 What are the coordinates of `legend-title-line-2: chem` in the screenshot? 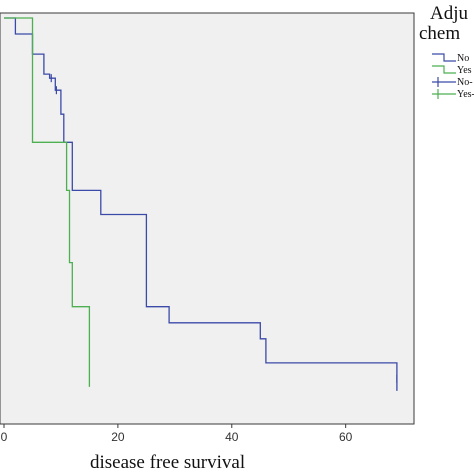 It's located at (439, 33).